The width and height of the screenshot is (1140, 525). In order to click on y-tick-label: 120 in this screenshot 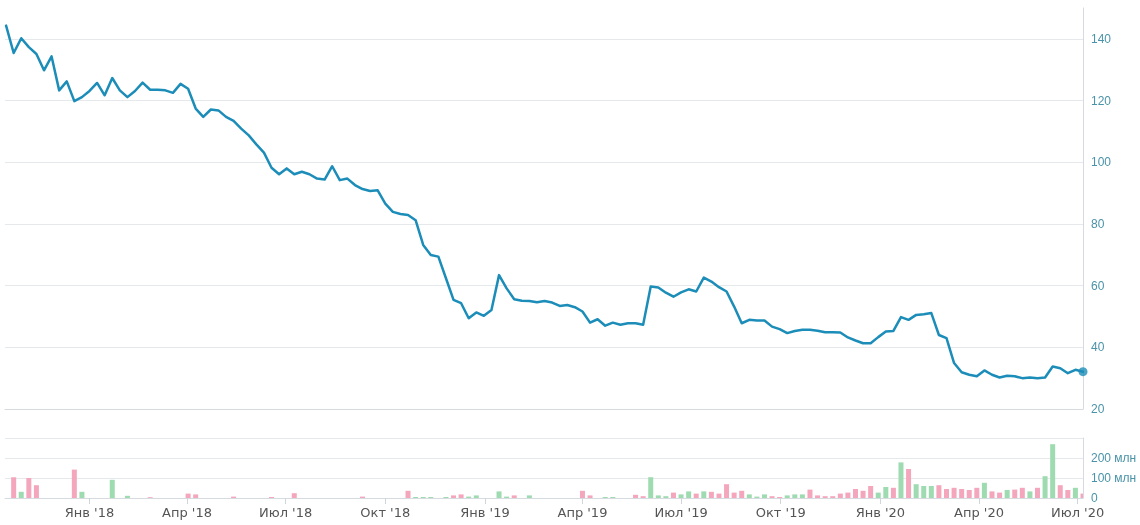, I will do `click(1101, 100)`.